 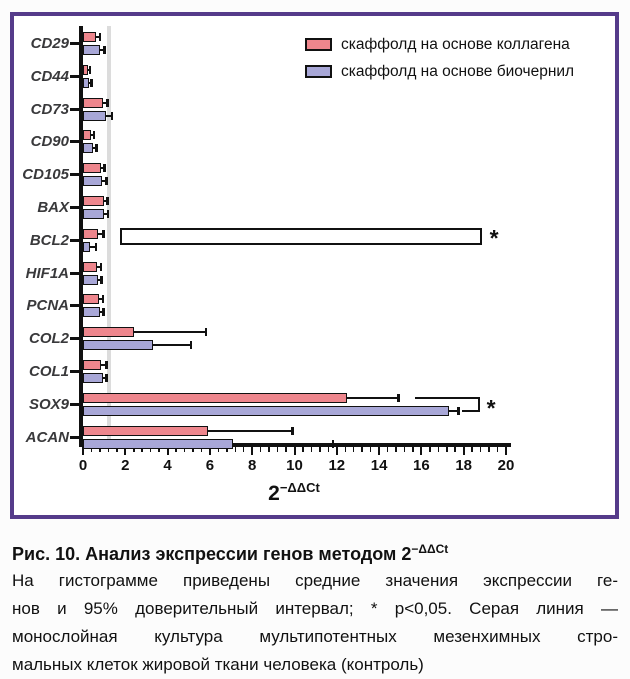 I want to click on bar-cd44-bioink, so click(x=86, y=82).